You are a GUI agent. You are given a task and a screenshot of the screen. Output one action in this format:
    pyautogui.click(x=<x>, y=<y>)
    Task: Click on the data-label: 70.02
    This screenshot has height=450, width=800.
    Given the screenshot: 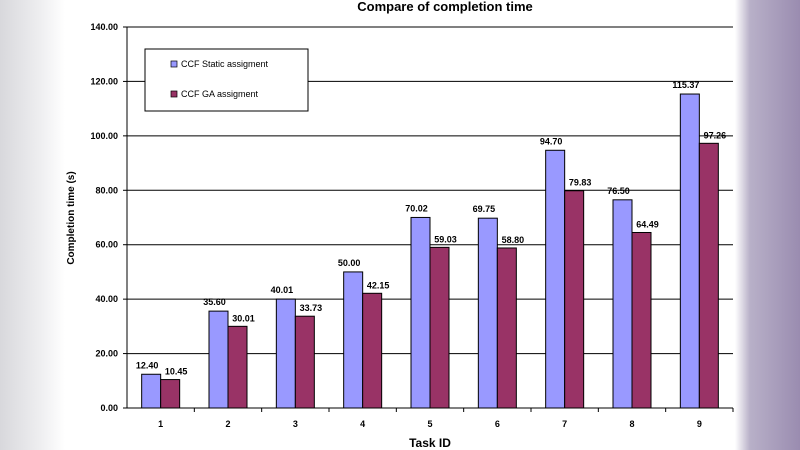 What is the action you would take?
    pyautogui.click(x=416, y=208)
    